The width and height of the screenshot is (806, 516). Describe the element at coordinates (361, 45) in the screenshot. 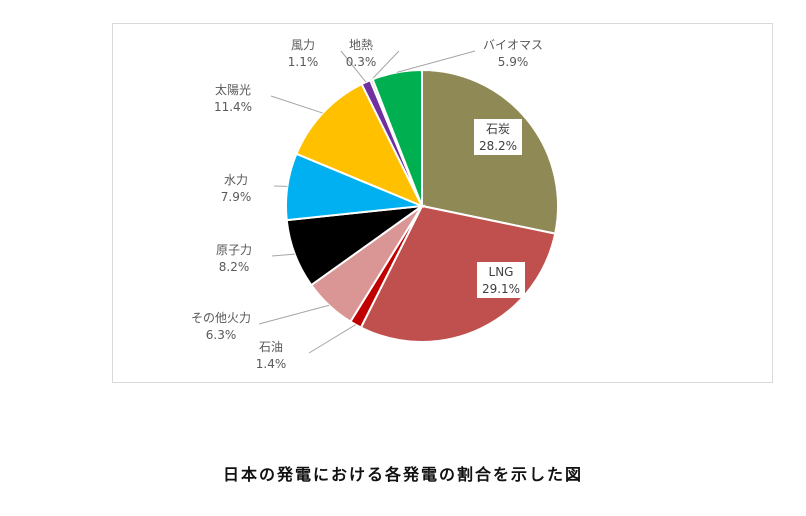

I see `slice-label-8: 地熱` at that location.